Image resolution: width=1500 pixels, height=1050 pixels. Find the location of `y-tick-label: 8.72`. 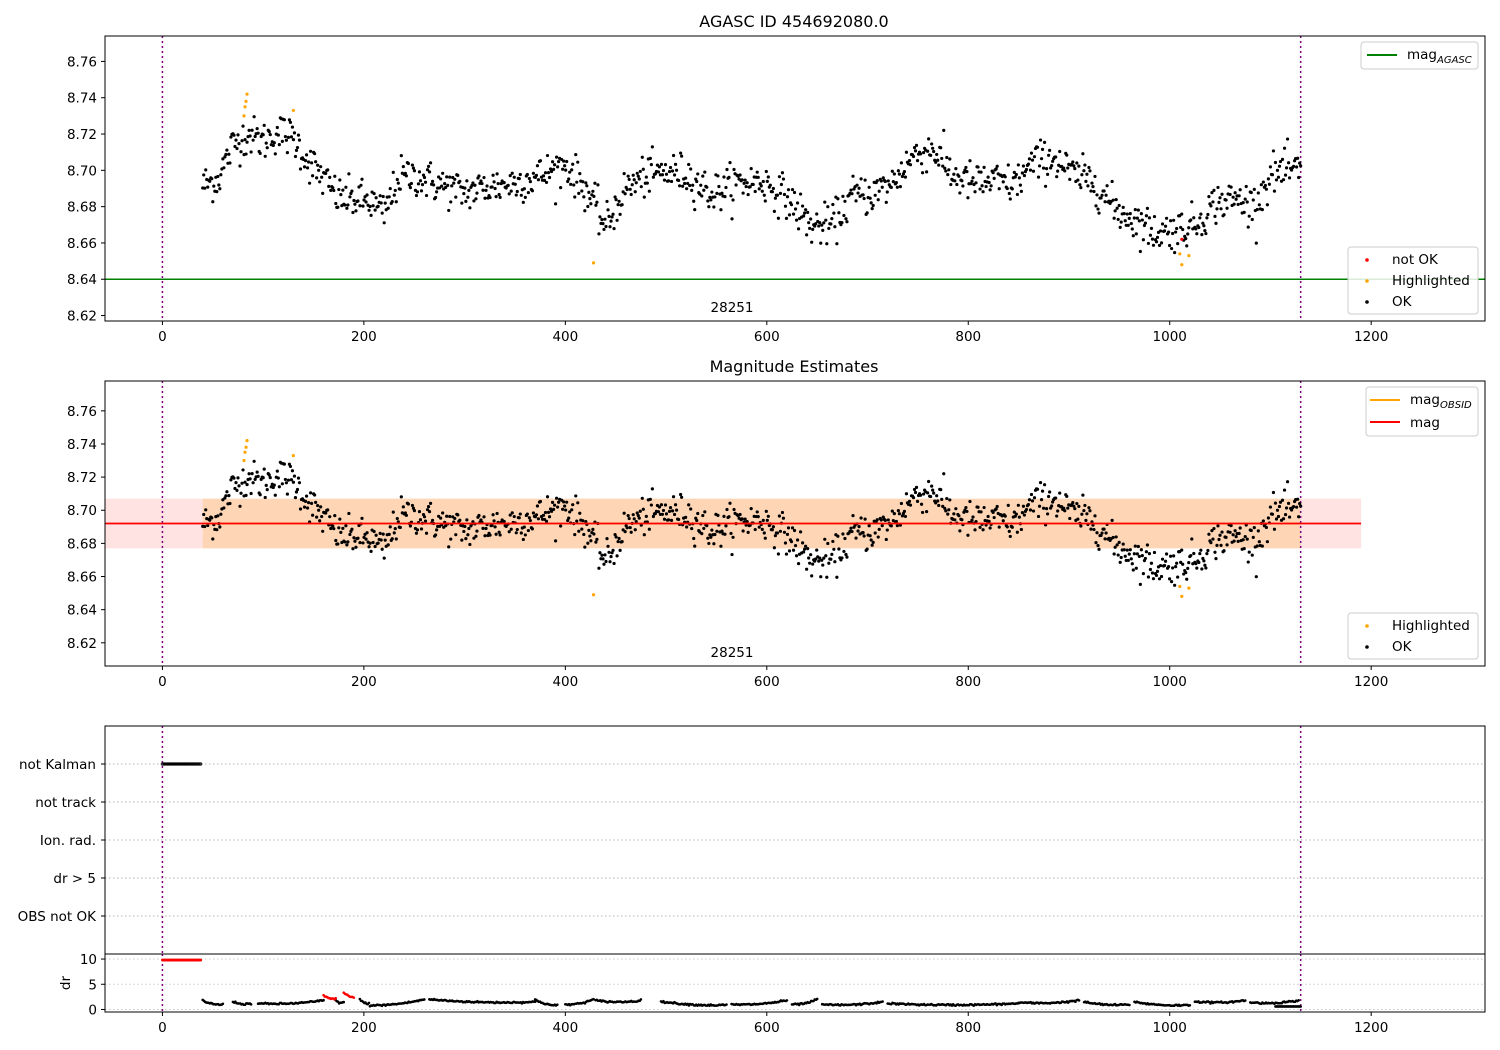

y-tick-label: 8.72 is located at coordinates (82, 135).